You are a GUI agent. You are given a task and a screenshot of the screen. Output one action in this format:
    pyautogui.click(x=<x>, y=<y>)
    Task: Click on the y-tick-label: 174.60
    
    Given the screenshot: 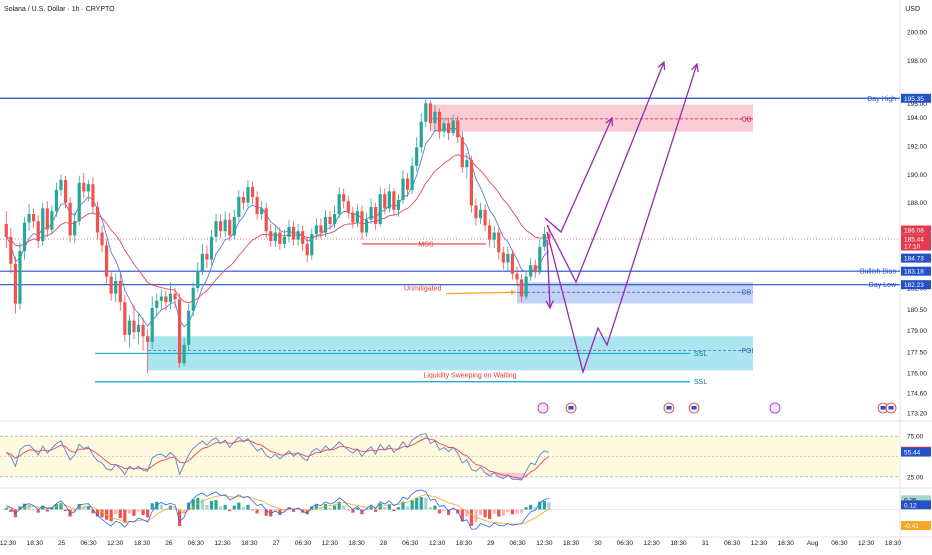 What is the action you would take?
    pyautogui.click(x=917, y=394)
    